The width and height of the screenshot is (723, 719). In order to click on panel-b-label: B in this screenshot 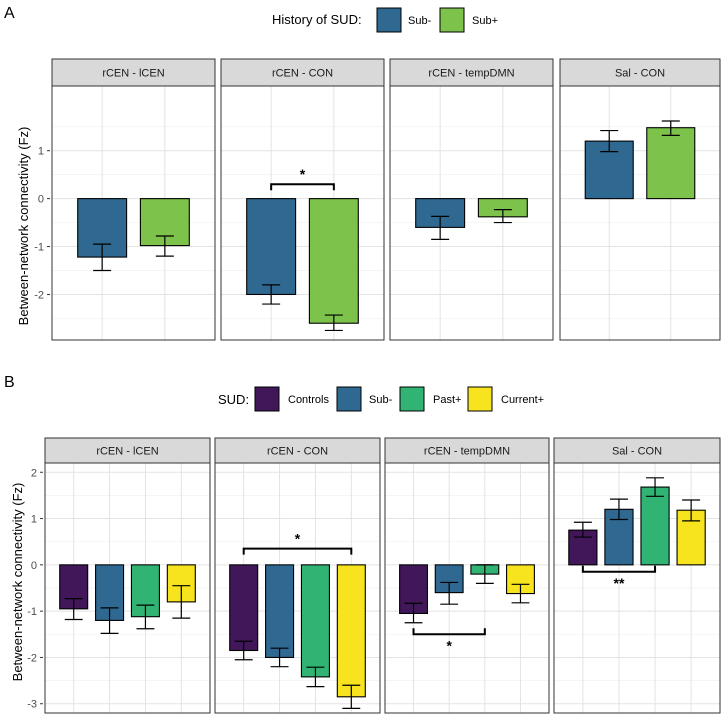, I will do `click(9, 382)`.